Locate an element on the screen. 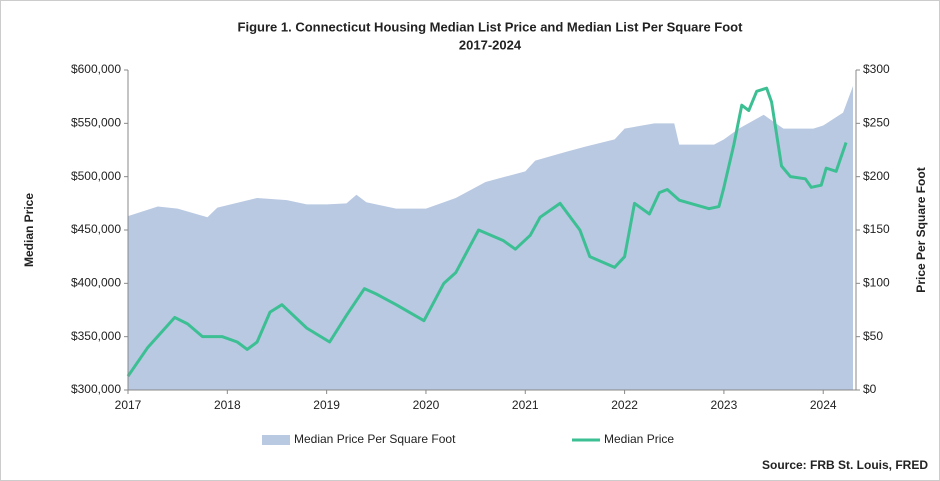 The height and width of the screenshot is (481, 940). x-tick-label: 2017 is located at coordinates (128, 405).